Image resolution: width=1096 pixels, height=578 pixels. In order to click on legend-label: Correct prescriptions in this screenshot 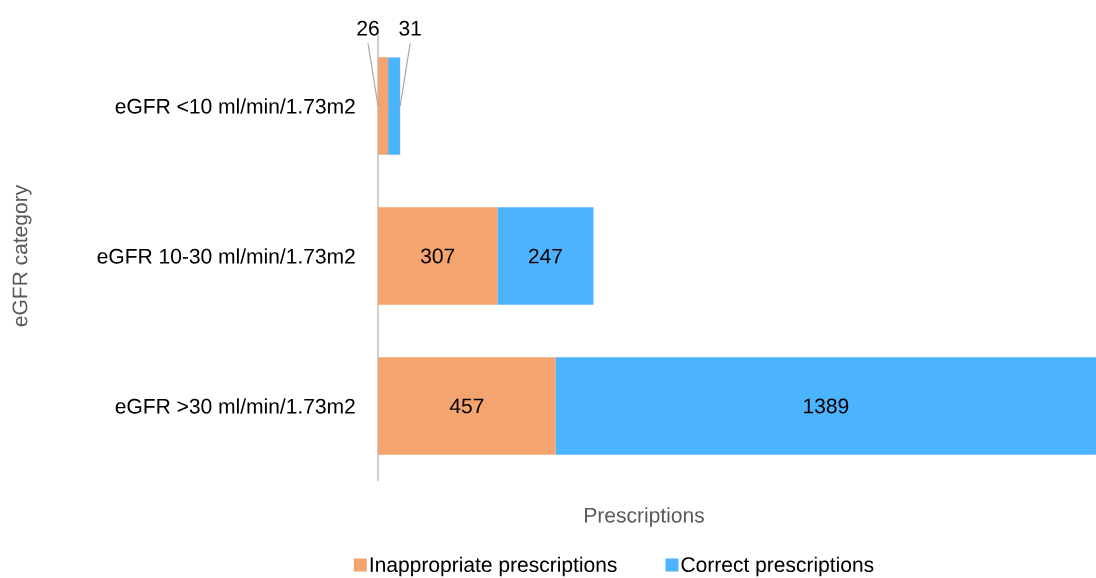, I will do `click(777, 566)`.